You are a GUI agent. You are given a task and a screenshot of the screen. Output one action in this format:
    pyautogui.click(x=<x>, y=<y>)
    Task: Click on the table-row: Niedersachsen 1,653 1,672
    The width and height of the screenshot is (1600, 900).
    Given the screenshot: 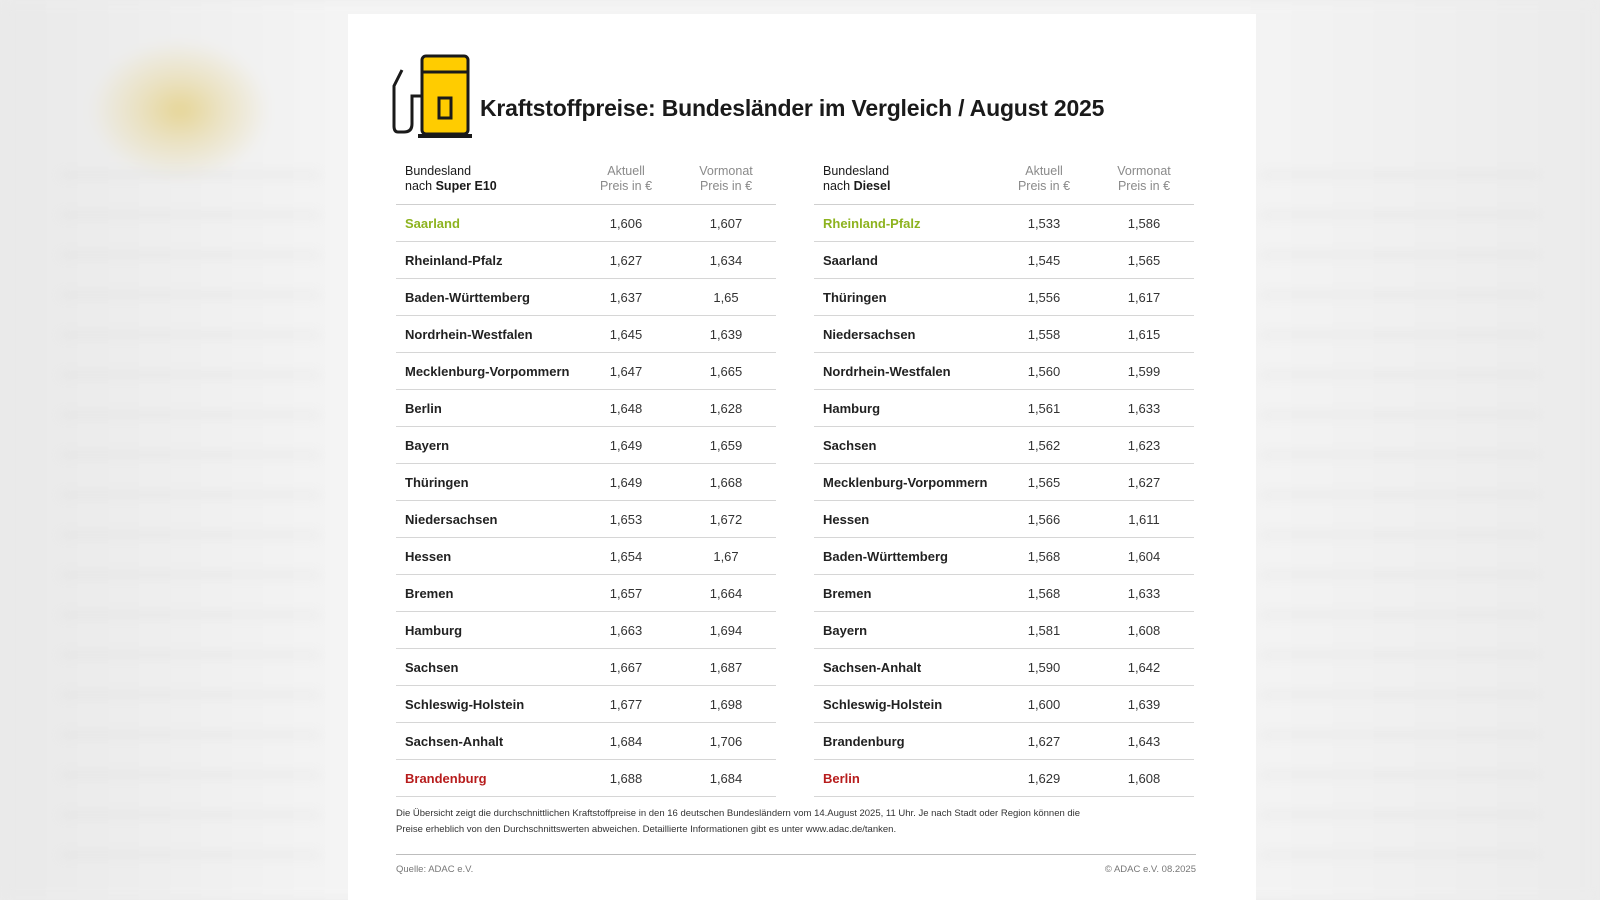 What is the action you would take?
    pyautogui.click(x=586, y=519)
    